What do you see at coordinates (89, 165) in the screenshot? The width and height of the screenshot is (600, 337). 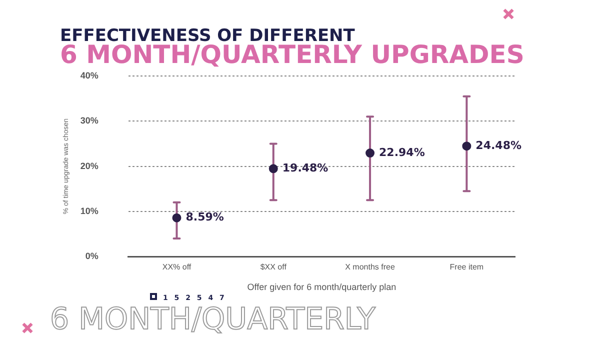 I see `y-tick-label: 20%` at bounding box center [89, 165].